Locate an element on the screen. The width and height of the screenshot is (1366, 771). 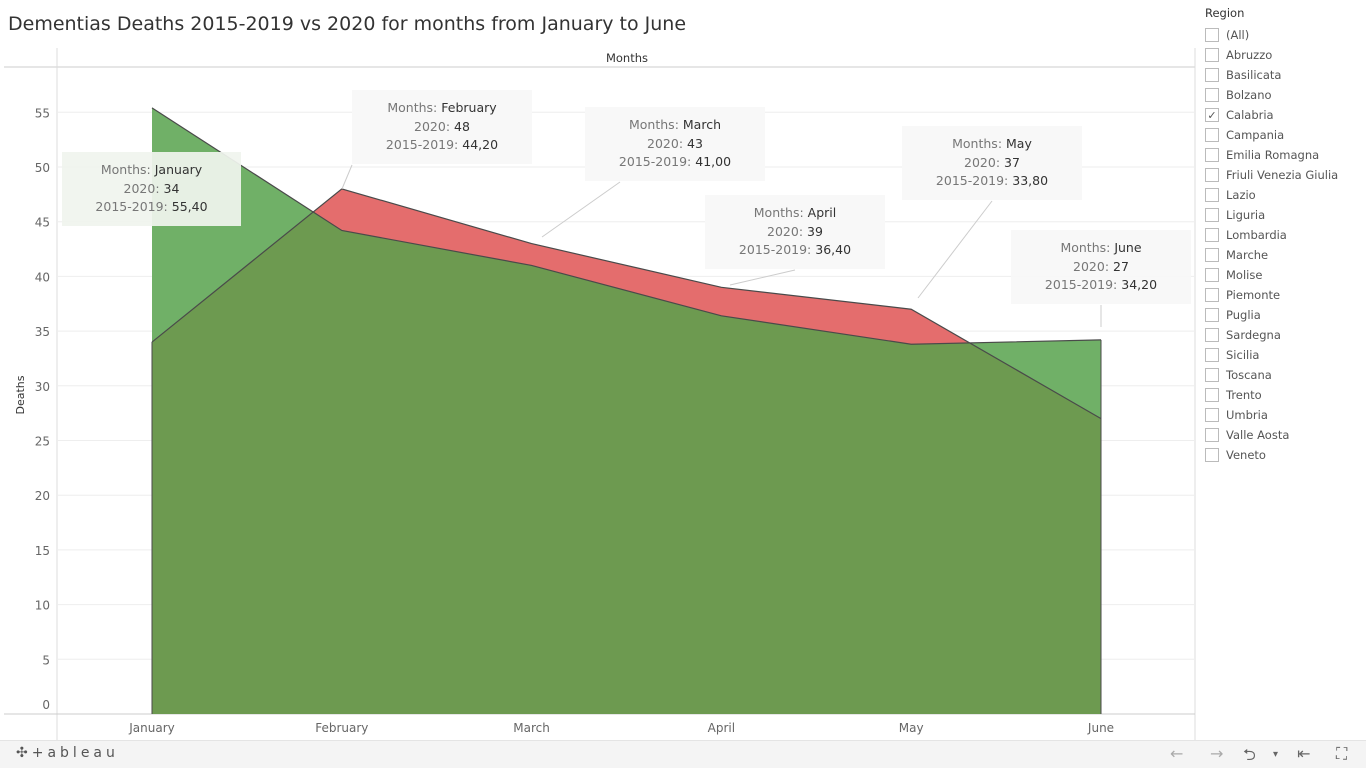
region-option: Trento is located at coordinates (1271, 395).